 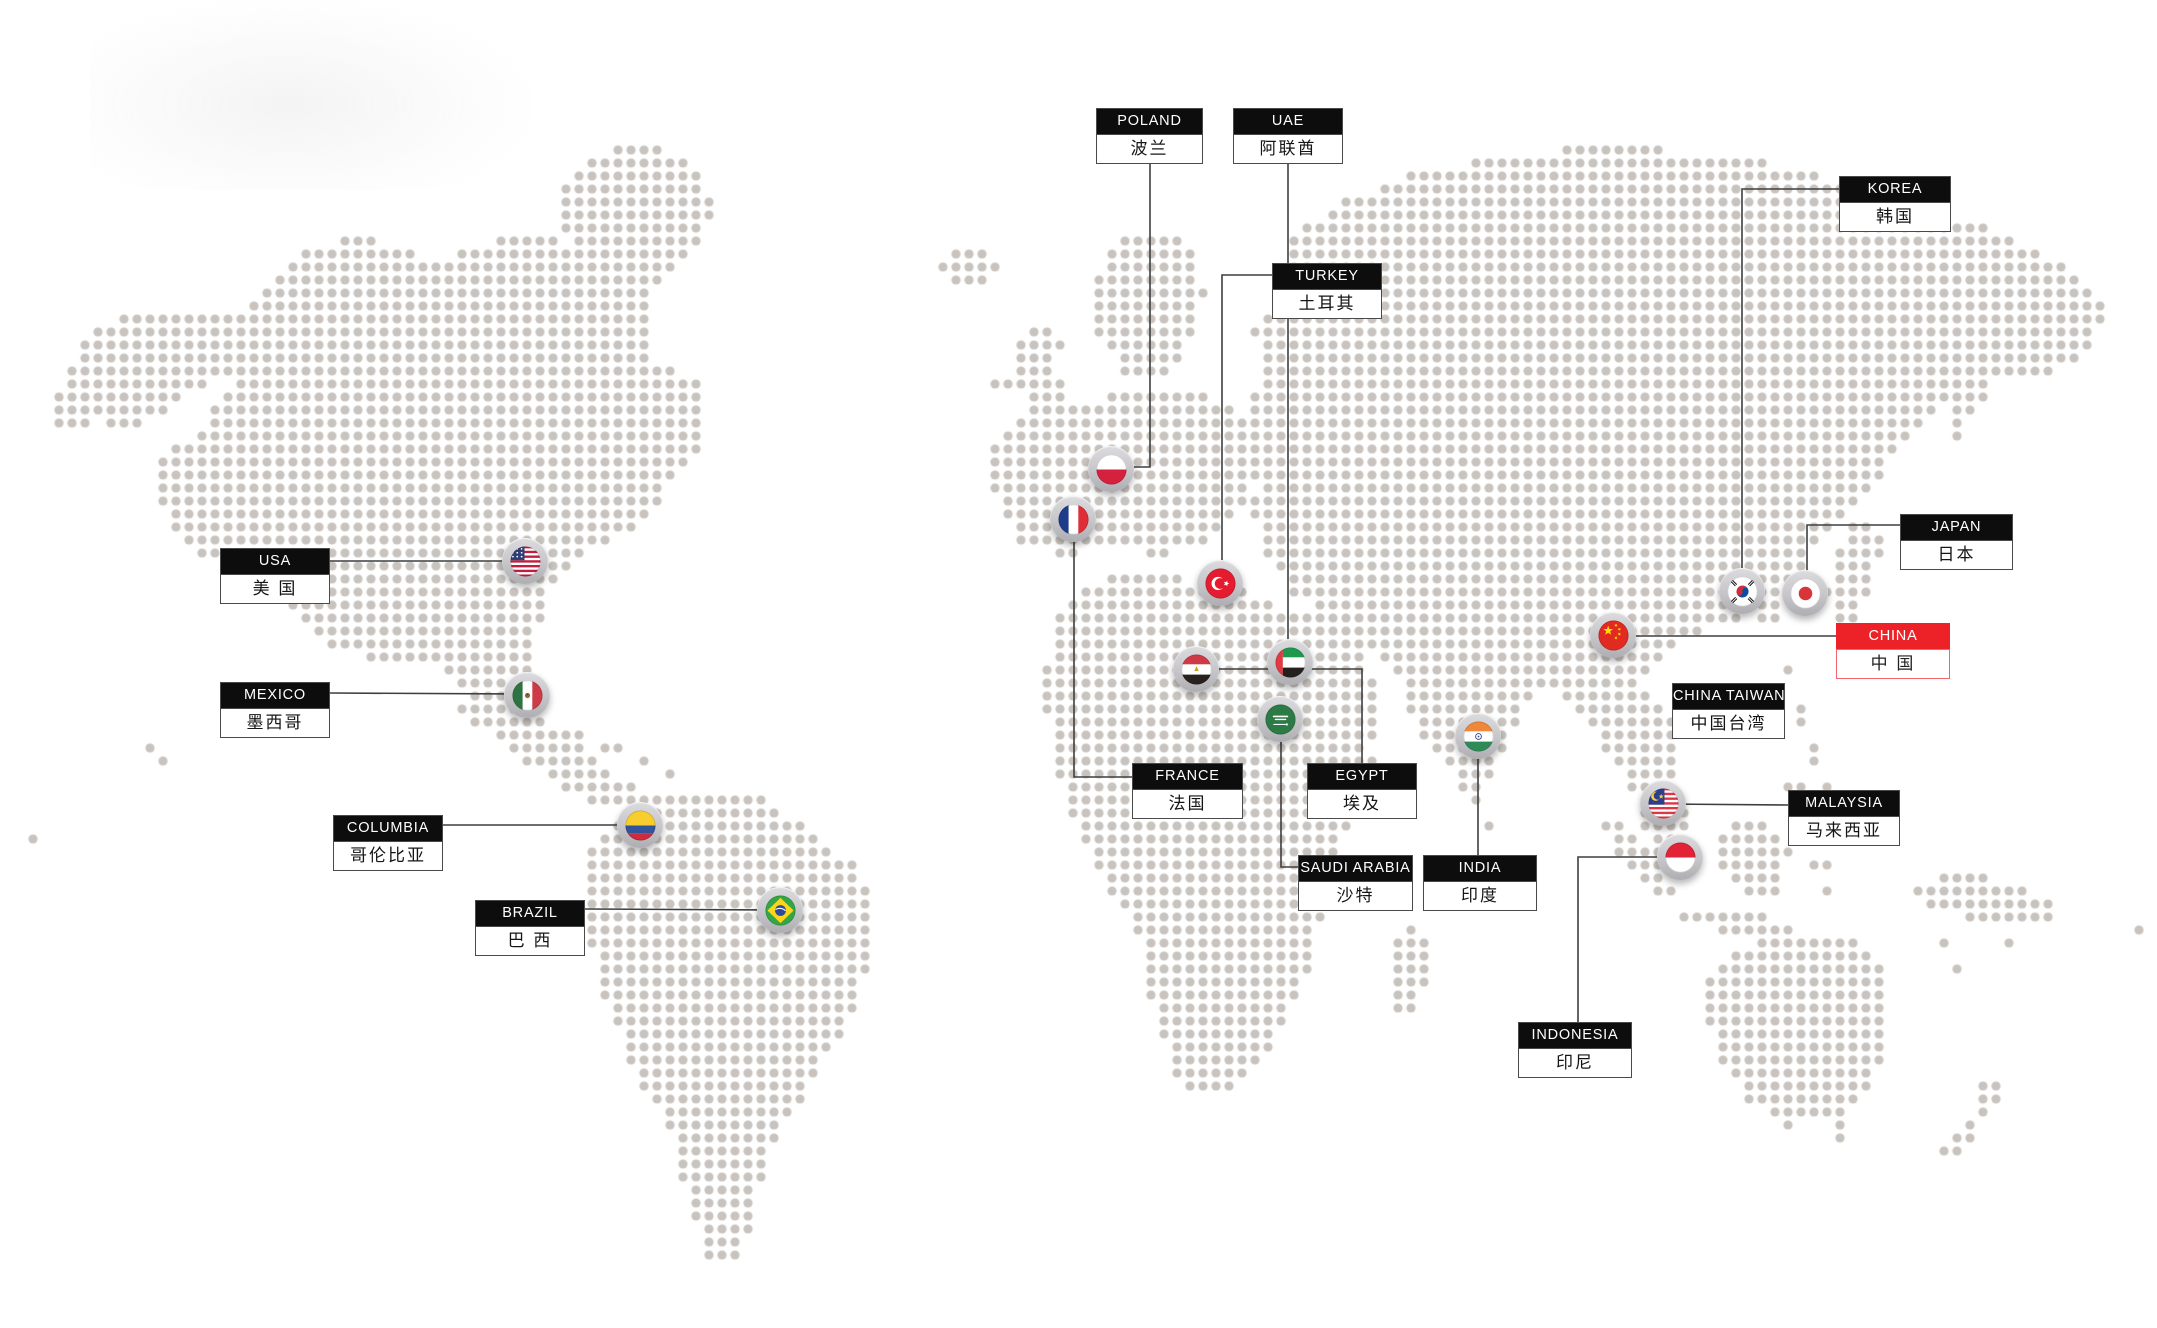 What do you see at coordinates (1575, 1035) in the screenshot?
I see `country-name-en: INDONESIA` at bounding box center [1575, 1035].